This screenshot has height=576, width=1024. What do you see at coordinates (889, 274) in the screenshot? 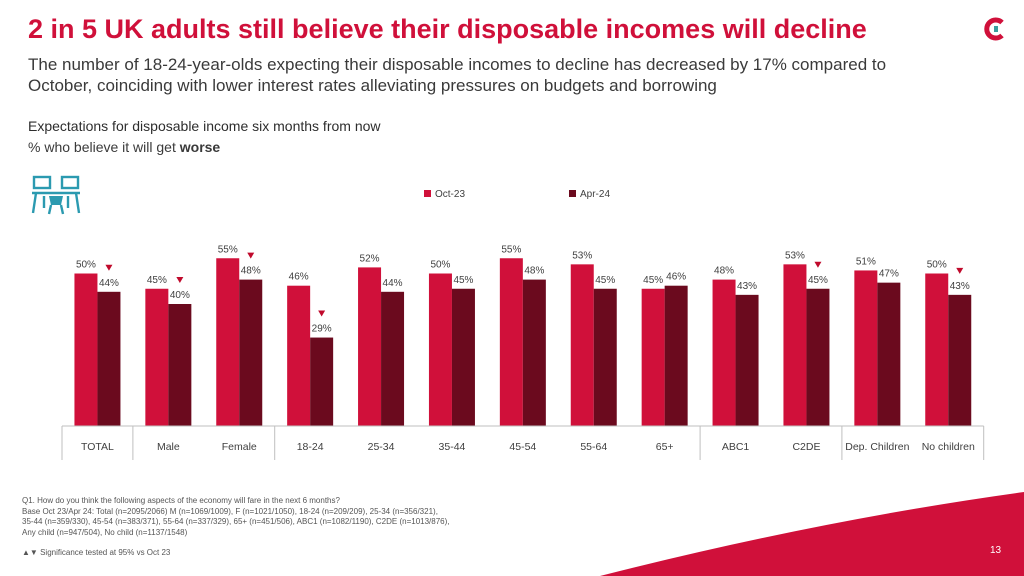
I see `data-label: 47%` at bounding box center [889, 274].